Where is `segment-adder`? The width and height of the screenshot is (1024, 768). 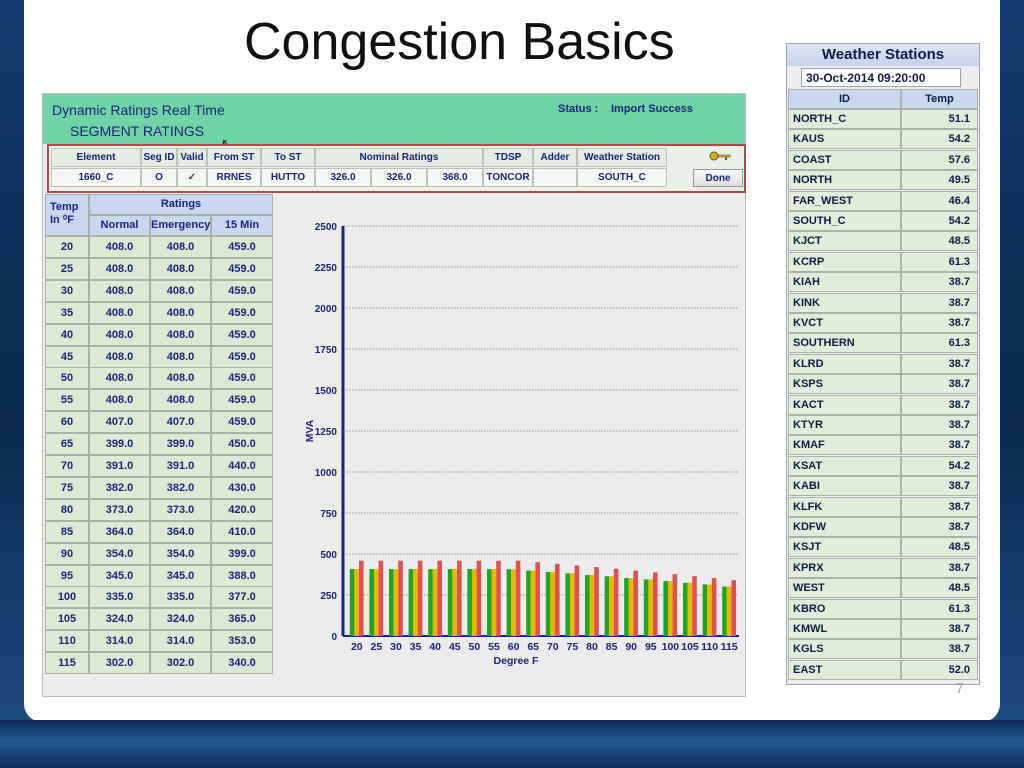
segment-adder is located at coordinates (555, 177).